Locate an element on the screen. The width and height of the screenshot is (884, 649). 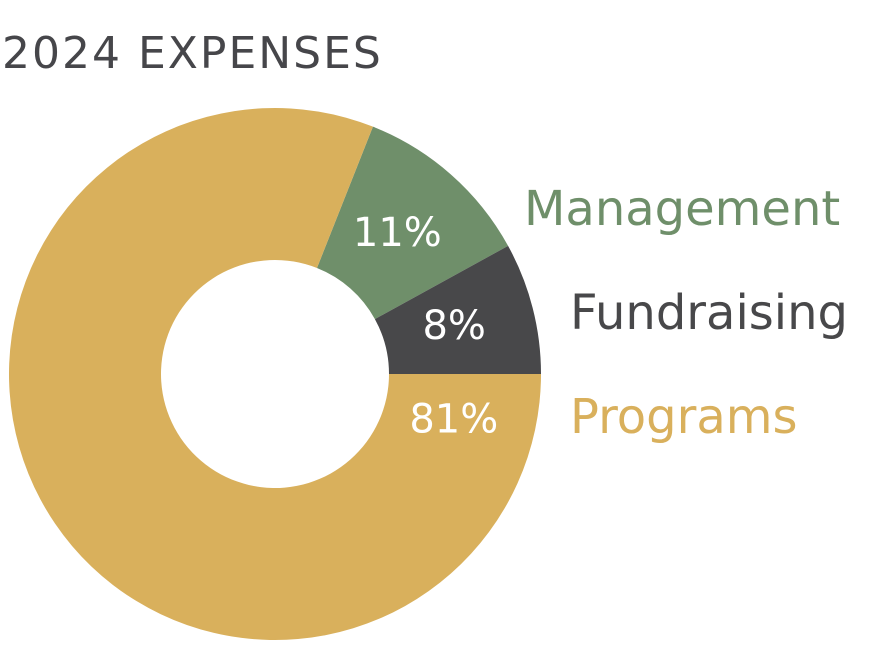
slice-label: 11% is located at coordinates (397, 233).